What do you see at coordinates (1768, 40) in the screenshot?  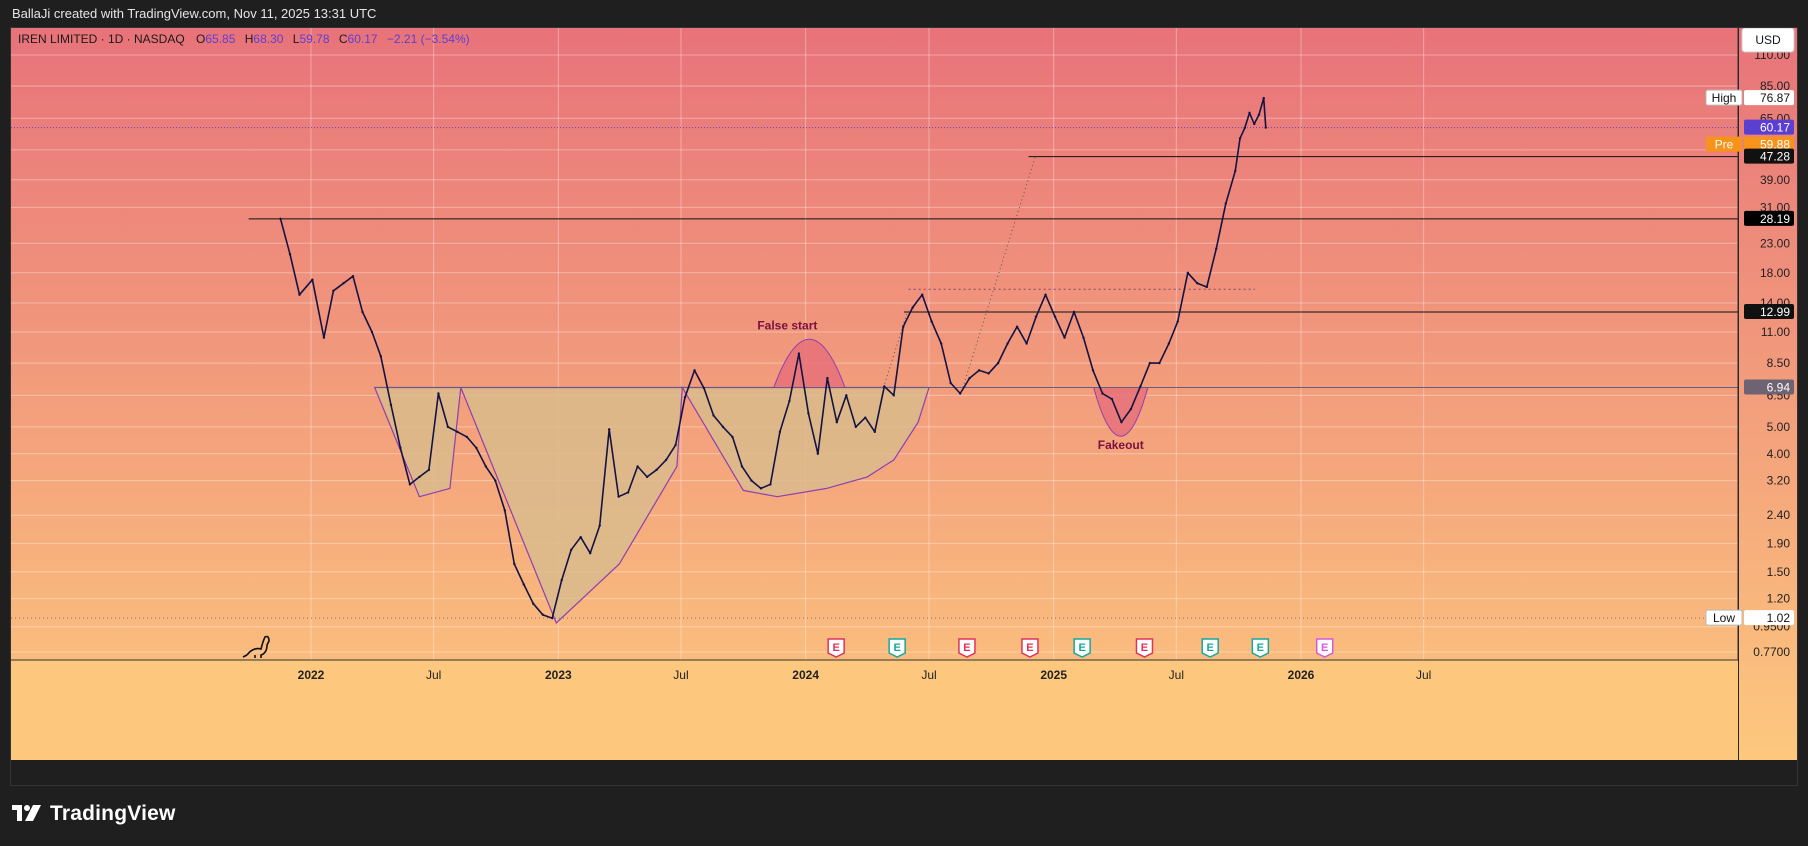 I see `currency-button: USD` at bounding box center [1768, 40].